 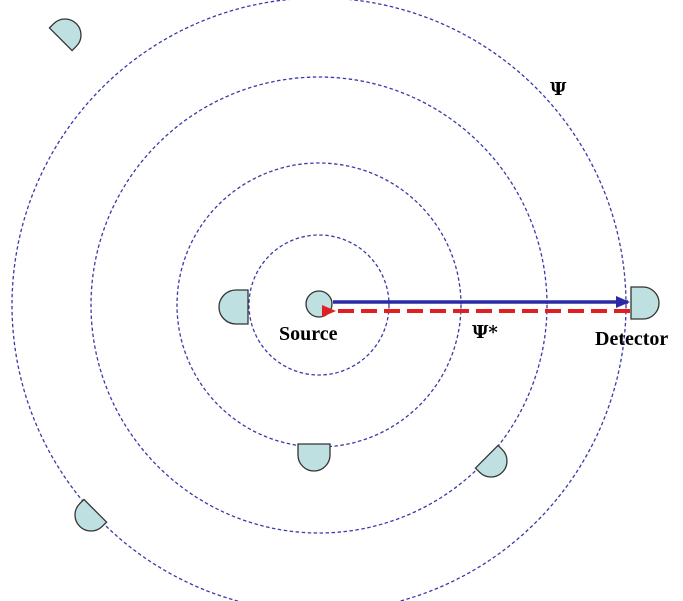 What do you see at coordinates (308, 334) in the screenshot?
I see `source-label: Source` at bounding box center [308, 334].